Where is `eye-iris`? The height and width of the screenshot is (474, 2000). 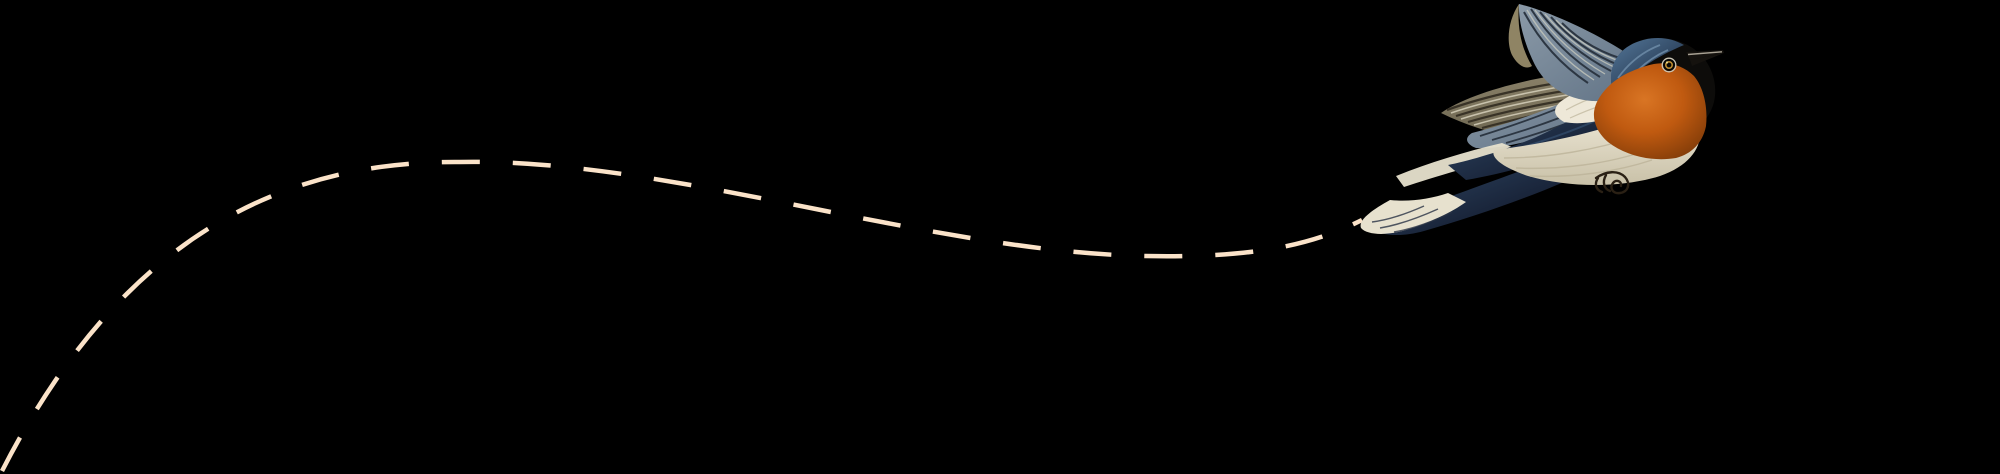 eye-iris is located at coordinates (1669, 64).